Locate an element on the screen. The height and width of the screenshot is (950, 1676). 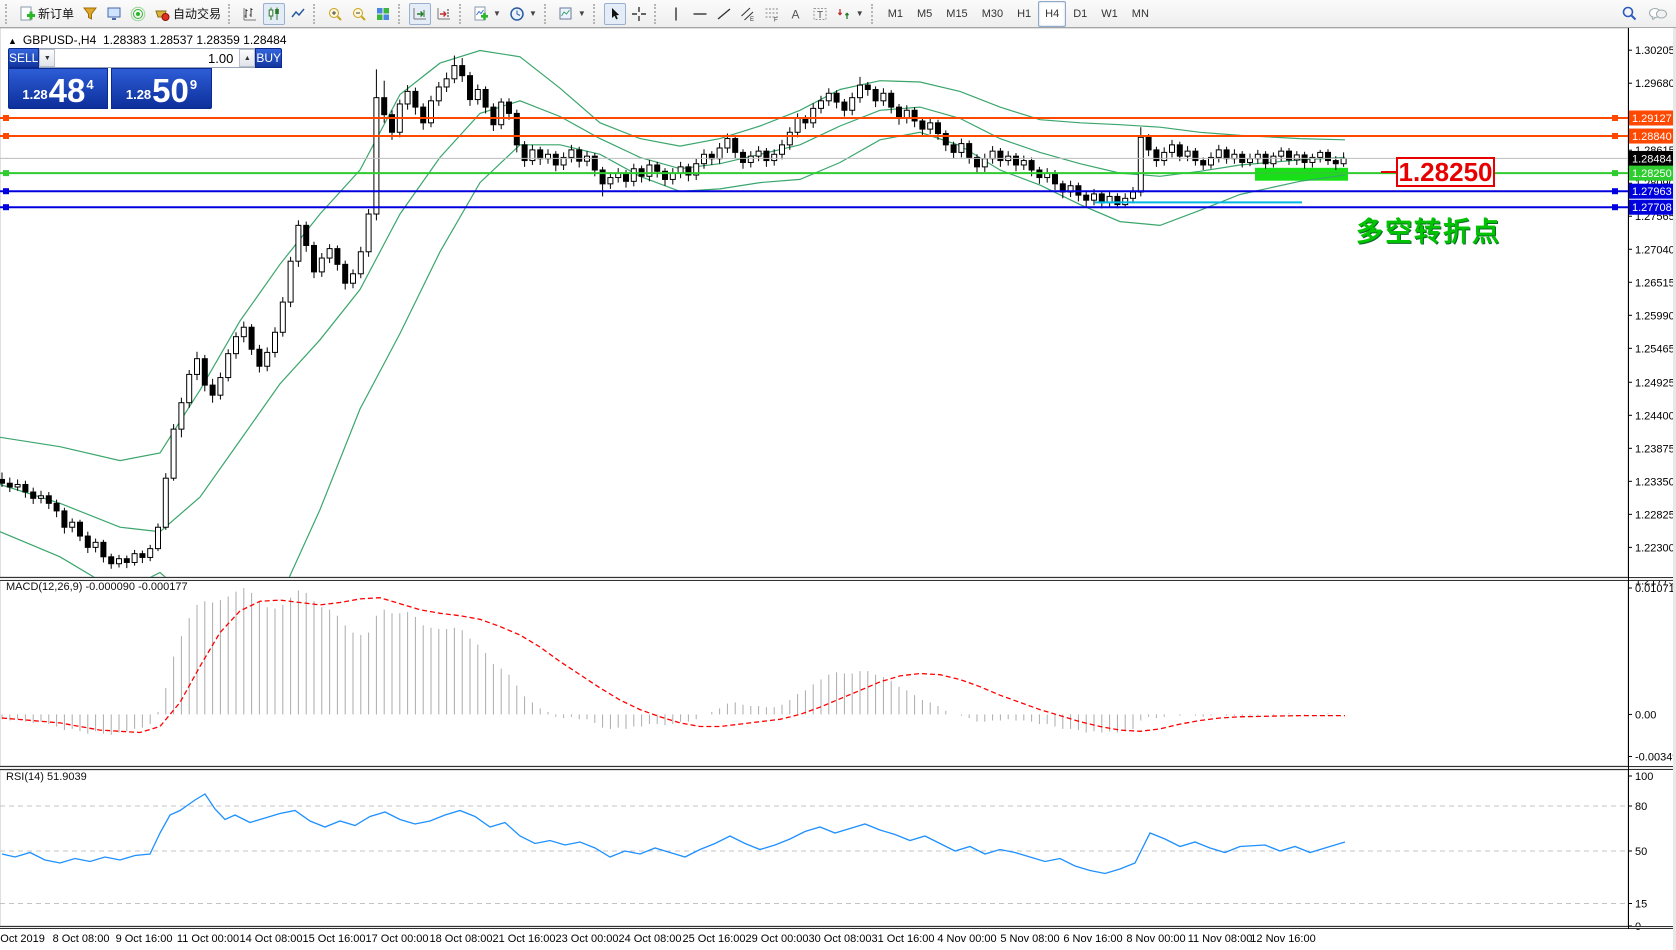
trendline-button is located at coordinates (724, 14).